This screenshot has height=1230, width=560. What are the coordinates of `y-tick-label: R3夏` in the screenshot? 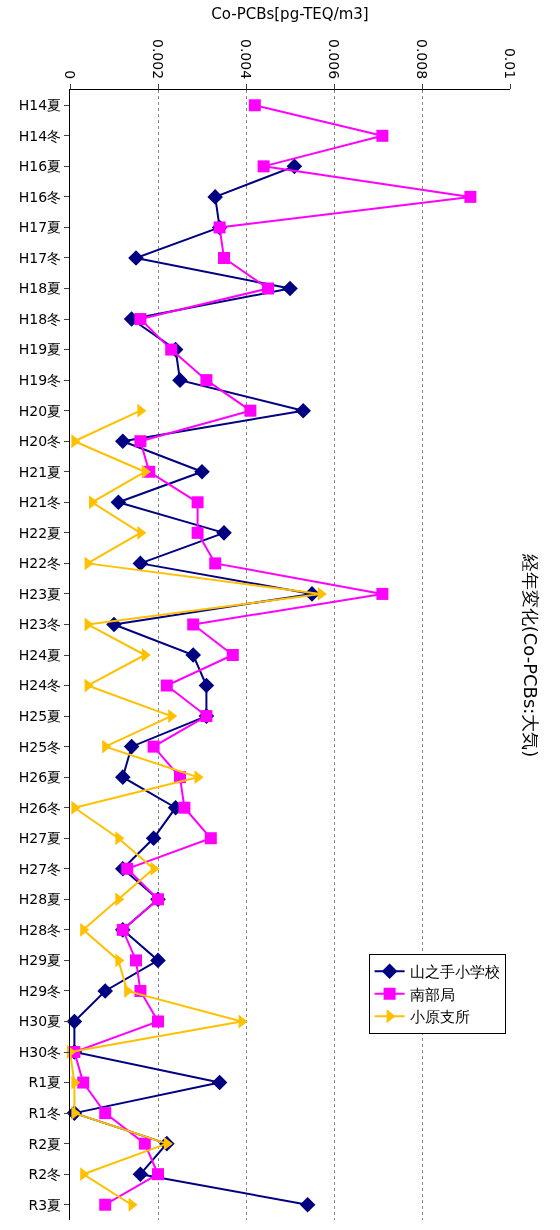 It's located at (45, 1204).